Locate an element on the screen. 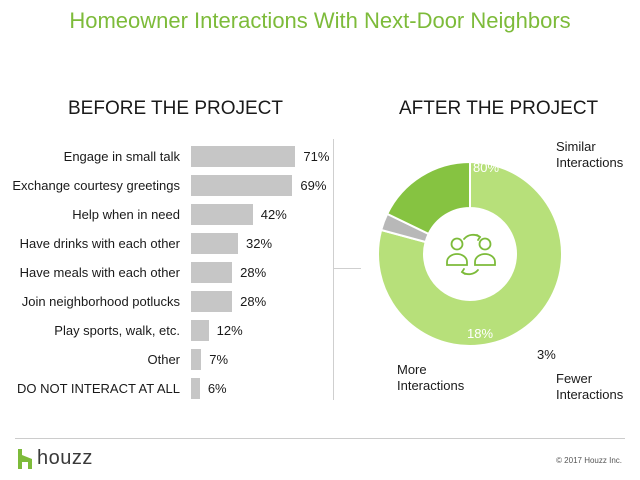  people-exchange-icon is located at coordinates (471, 254).